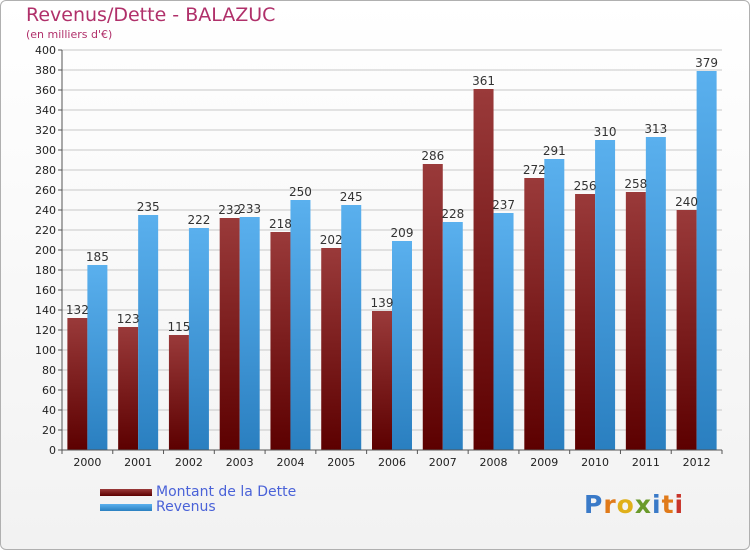  I want to click on data-label-dette-2002: 115, so click(178, 327).